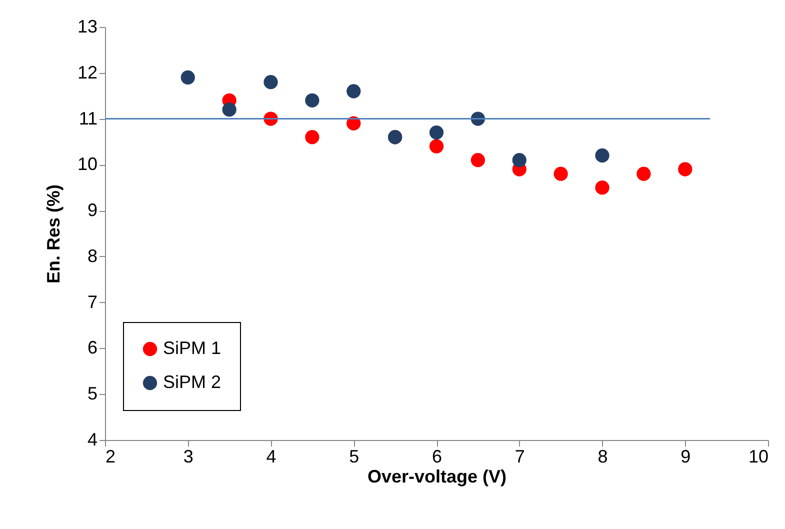 The height and width of the screenshot is (529, 785). What do you see at coordinates (92, 210) in the screenshot?
I see `y-tick-label: 9` at bounding box center [92, 210].